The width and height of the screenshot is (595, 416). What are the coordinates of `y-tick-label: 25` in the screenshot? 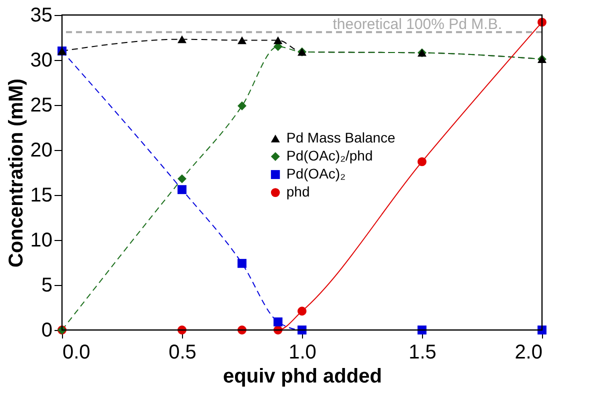 It's located at (41, 105).